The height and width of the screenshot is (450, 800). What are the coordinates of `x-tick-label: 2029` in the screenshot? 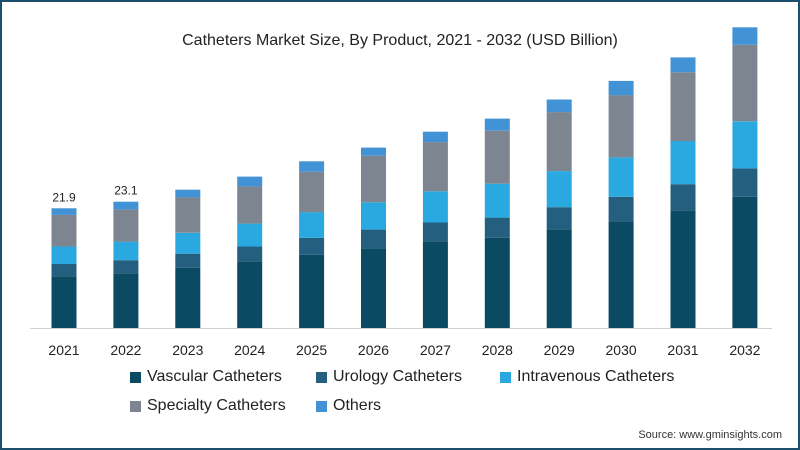 It's located at (559, 350).